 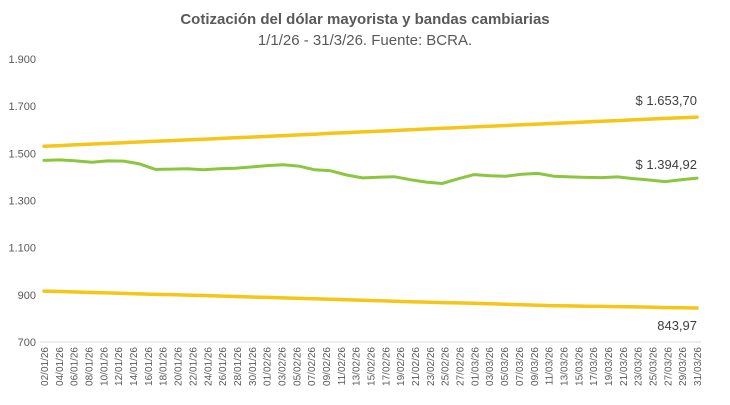 What do you see at coordinates (104, 366) in the screenshot?
I see `x-tick-label: 10/01/26` at bounding box center [104, 366].